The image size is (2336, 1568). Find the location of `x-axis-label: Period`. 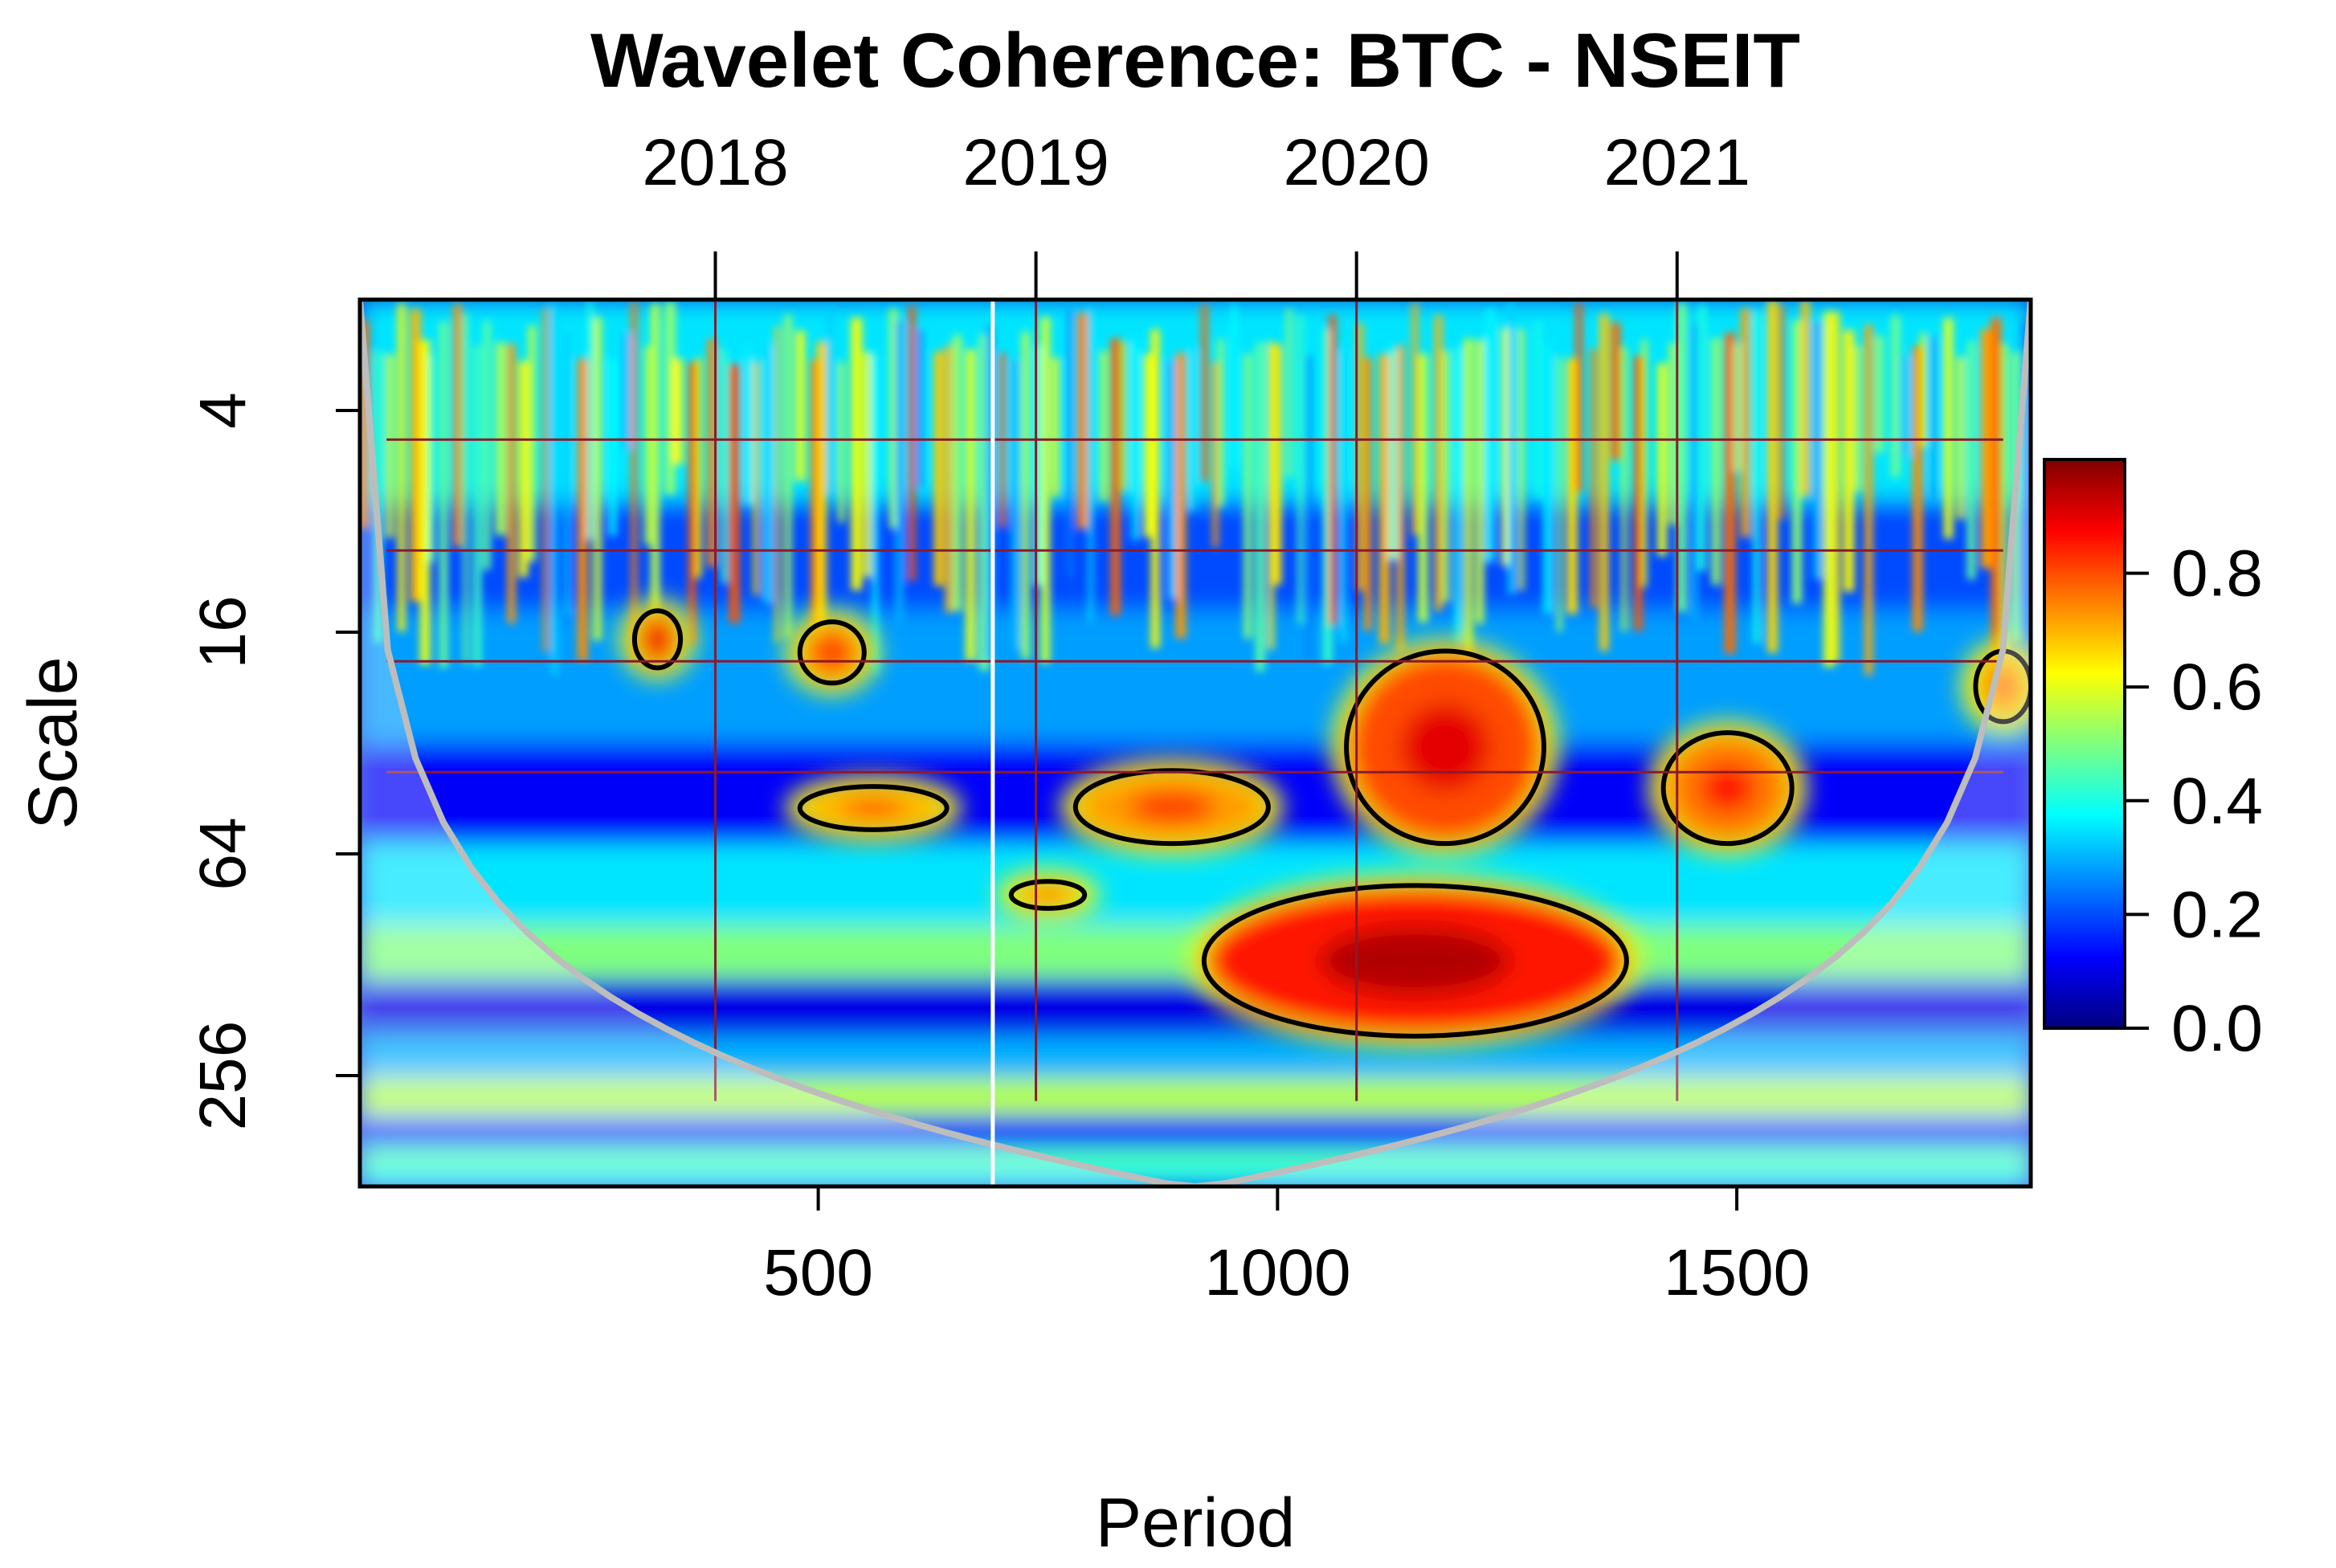

x-axis-label: Period is located at coordinates (1196, 1523).